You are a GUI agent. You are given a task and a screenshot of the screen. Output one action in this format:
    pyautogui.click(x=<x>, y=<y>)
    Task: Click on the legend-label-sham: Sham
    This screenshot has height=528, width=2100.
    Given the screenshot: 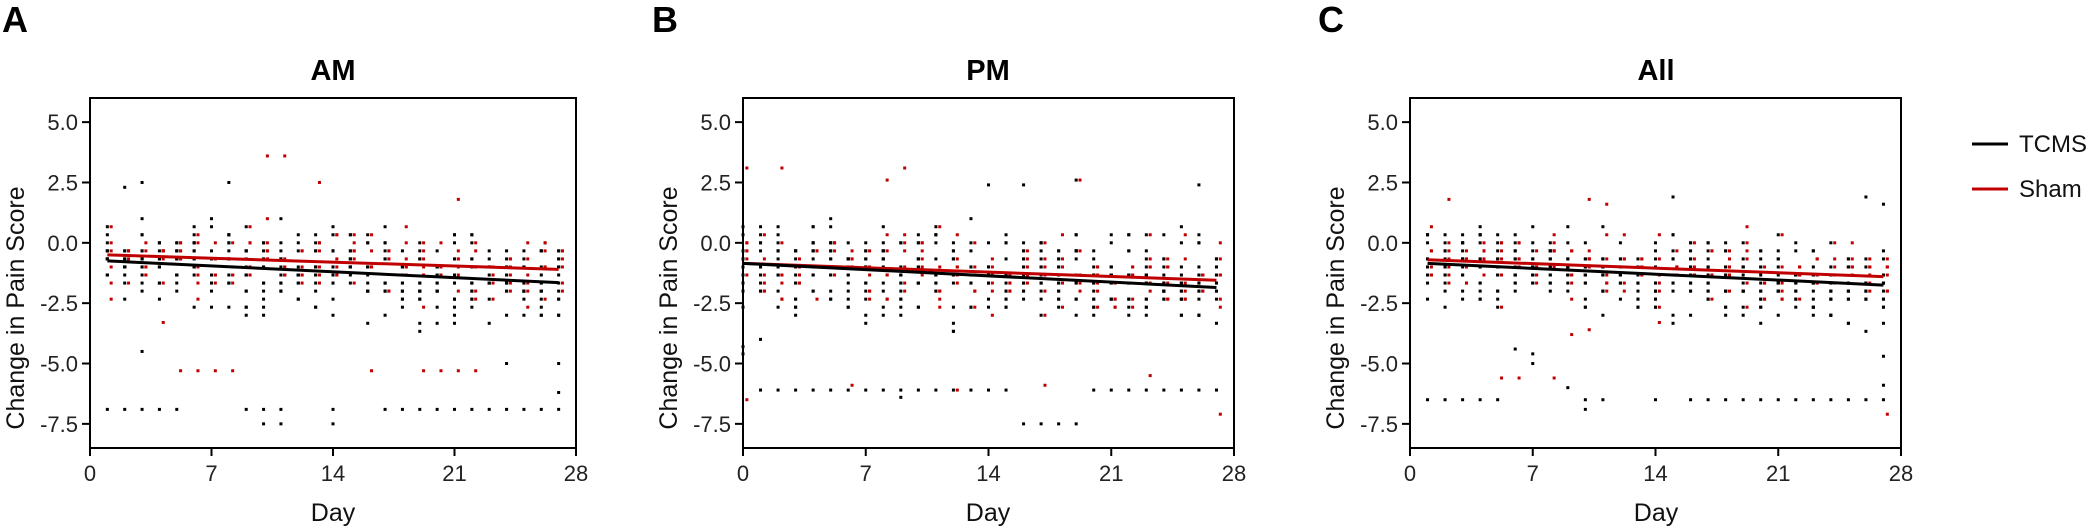 What is the action you would take?
    pyautogui.click(x=2050, y=189)
    